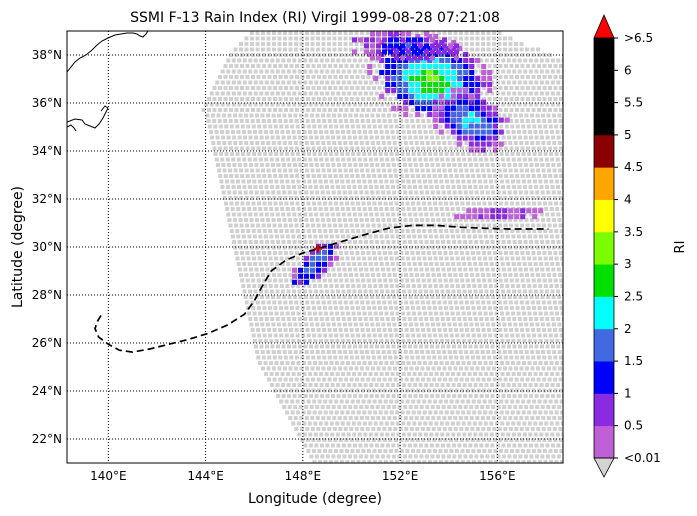  I want to click on longitude-ticks: 140°E 144°E 148°E 152°E 156°E, so click(303, 476).